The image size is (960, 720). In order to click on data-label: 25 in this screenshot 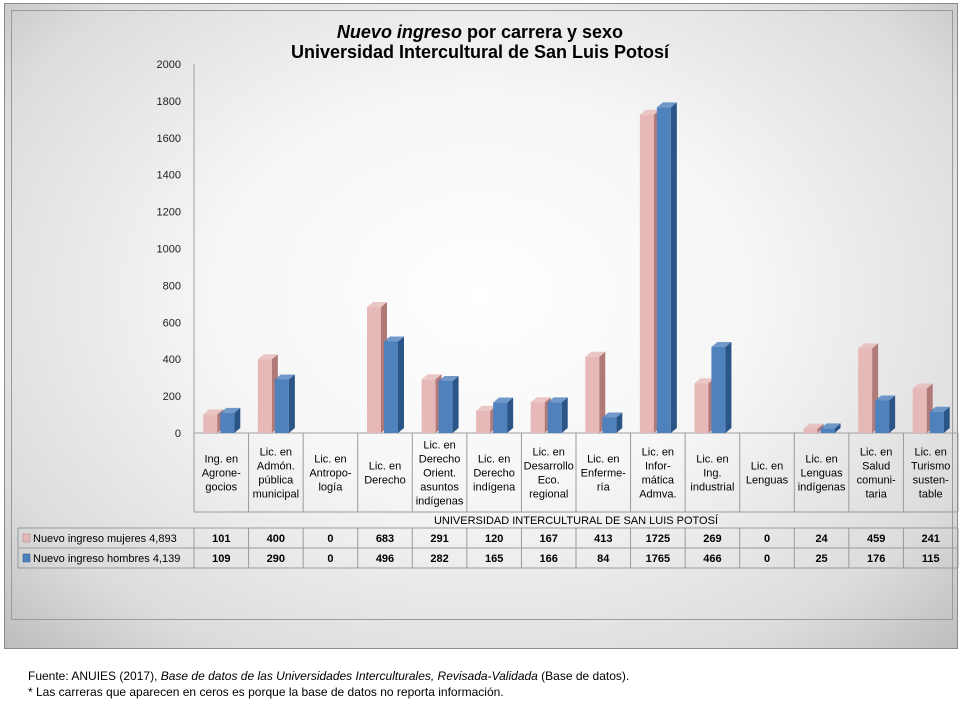, I will do `click(821, 559)`.